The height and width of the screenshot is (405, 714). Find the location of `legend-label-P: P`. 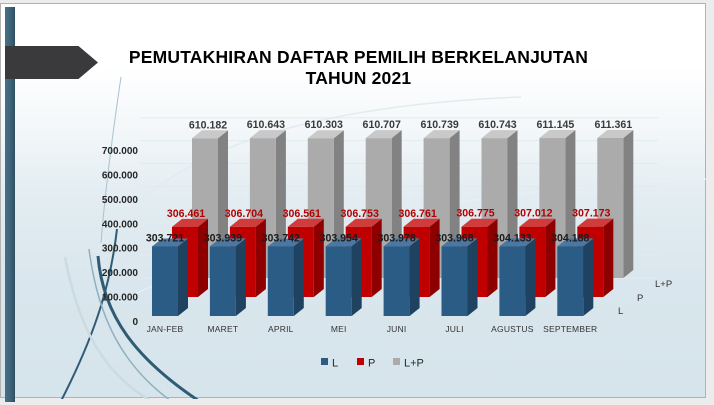

legend-label-P: P is located at coordinates (371, 364).